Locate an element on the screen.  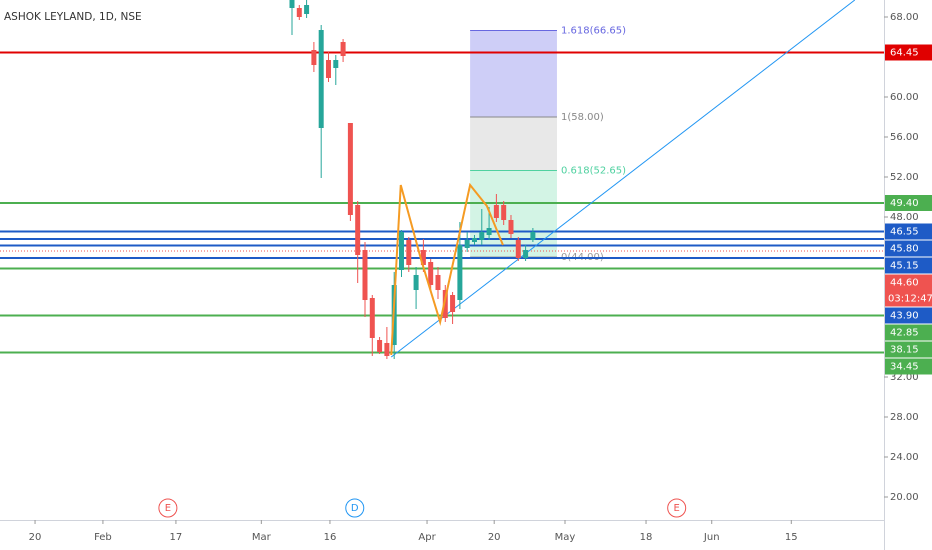
x-tick-label: Apr is located at coordinates (427, 537).